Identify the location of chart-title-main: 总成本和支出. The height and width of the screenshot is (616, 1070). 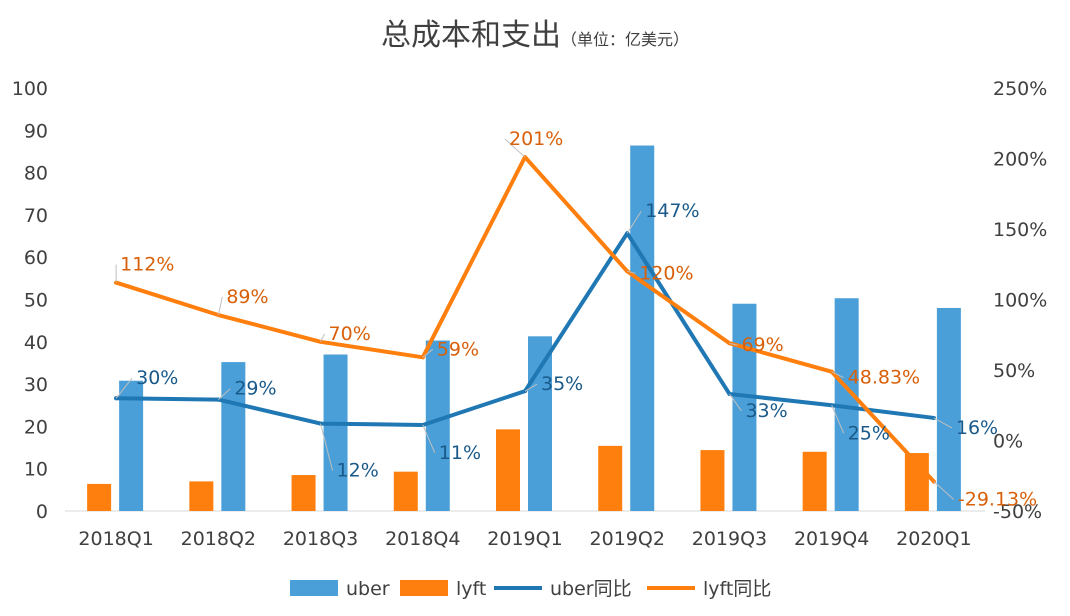
(471, 35).